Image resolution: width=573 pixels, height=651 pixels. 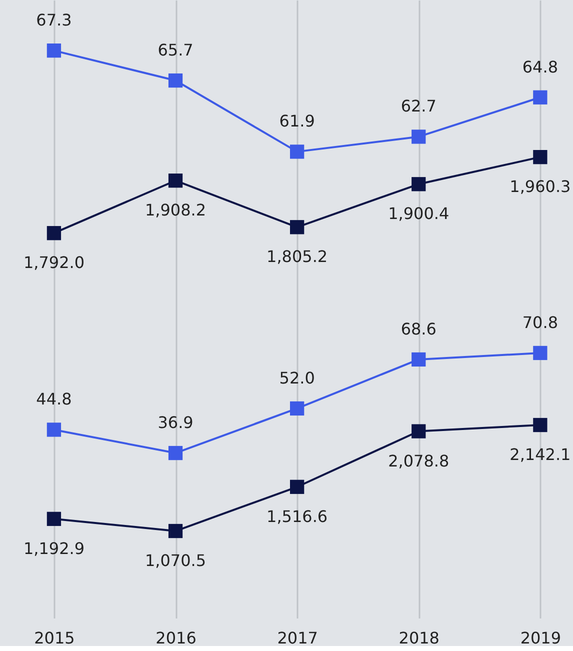 I want to click on data-label: 64.8, so click(x=540, y=66).